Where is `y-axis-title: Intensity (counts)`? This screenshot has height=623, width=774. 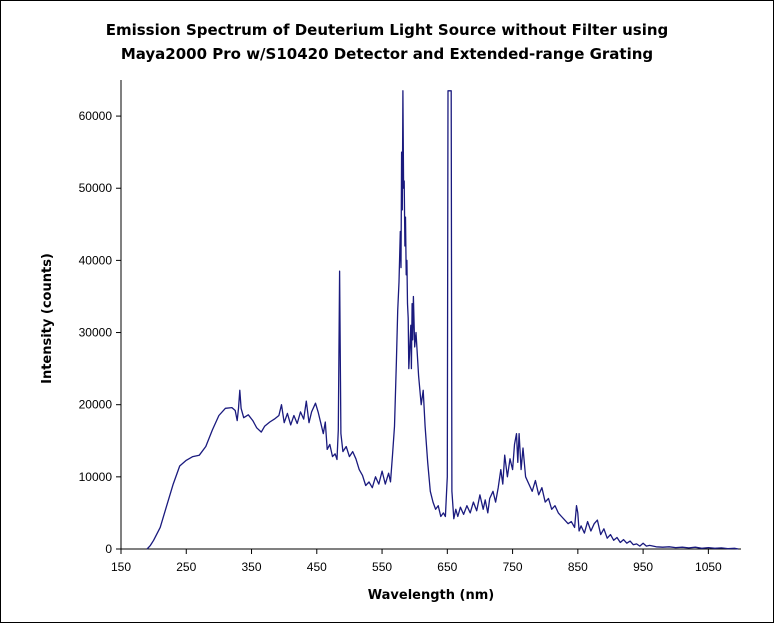
y-axis-title: Intensity (counts) is located at coordinates (47, 318).